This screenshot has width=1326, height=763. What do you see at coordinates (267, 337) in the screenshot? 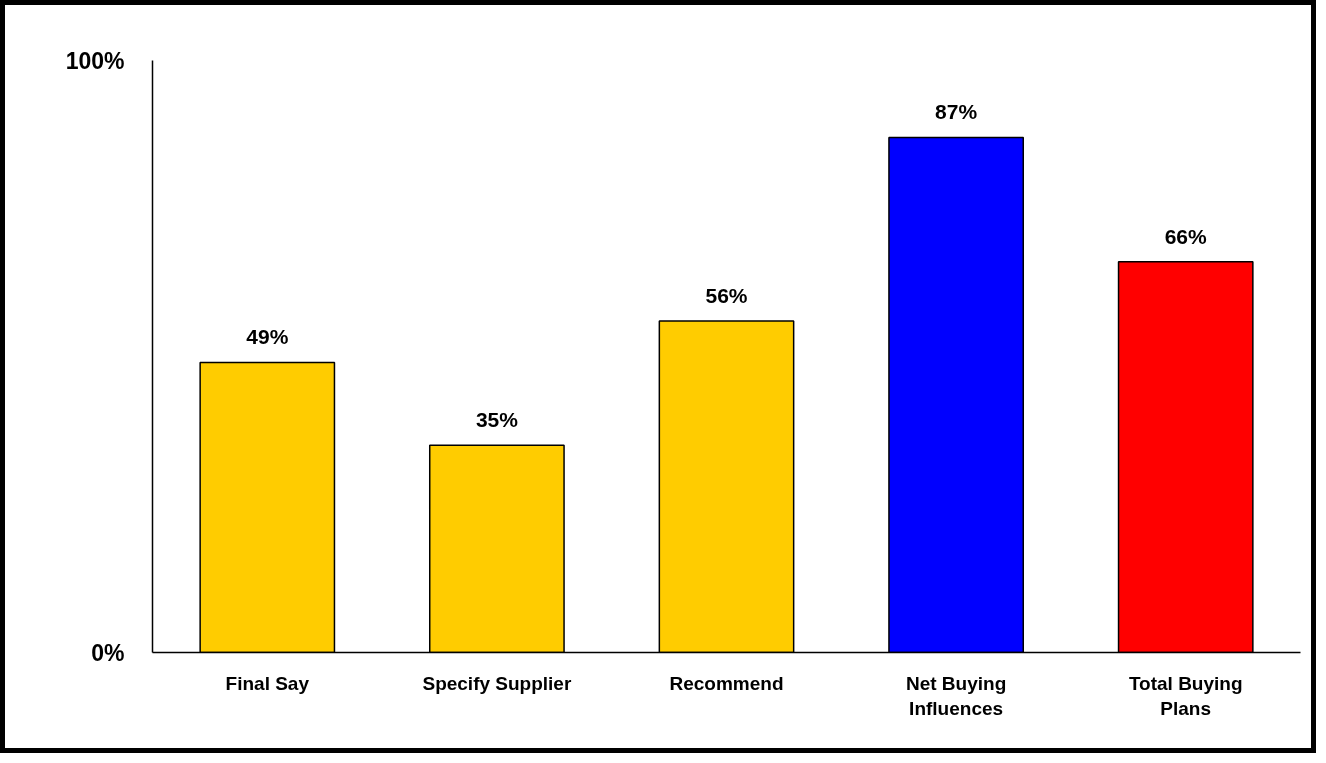
I see `data-label: 49%` at bounding box center [267, 337].